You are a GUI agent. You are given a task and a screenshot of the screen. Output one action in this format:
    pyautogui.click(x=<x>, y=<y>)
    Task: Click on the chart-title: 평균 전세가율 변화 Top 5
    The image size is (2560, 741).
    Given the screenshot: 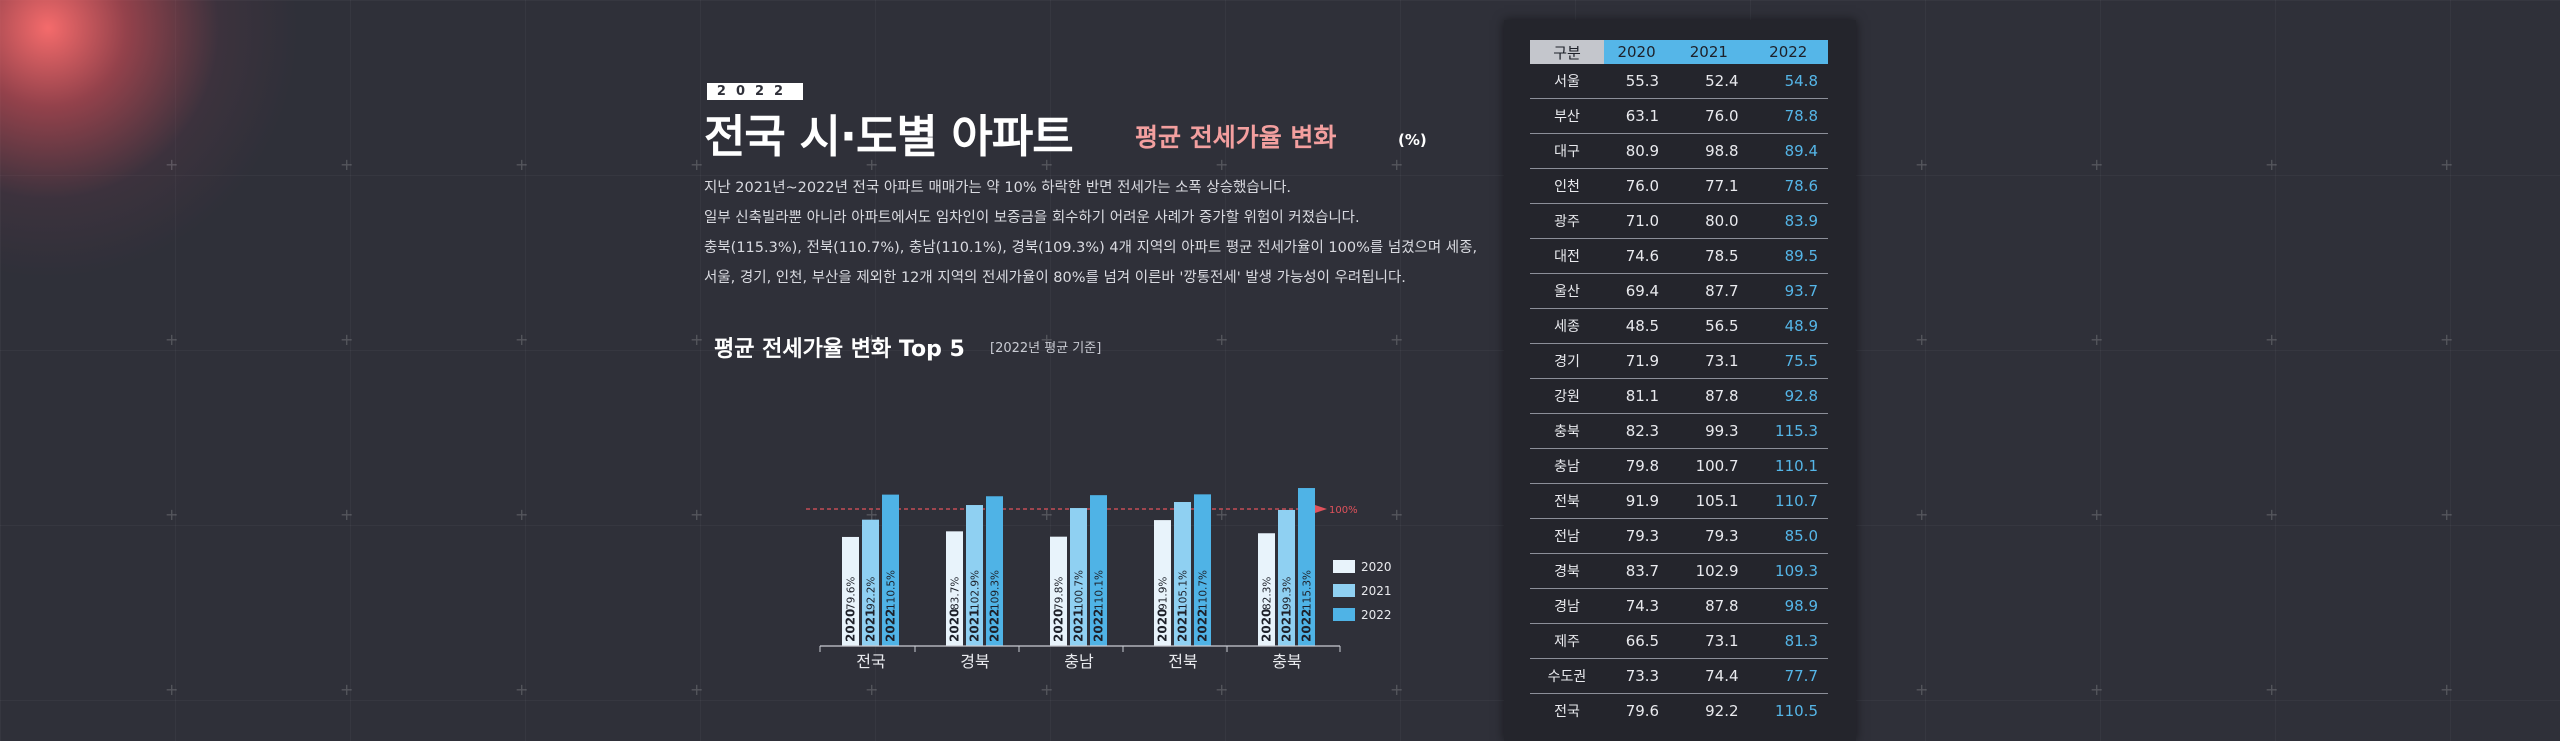 What is the action you would take?
    pyautogui.click(x=839, y=349)
    